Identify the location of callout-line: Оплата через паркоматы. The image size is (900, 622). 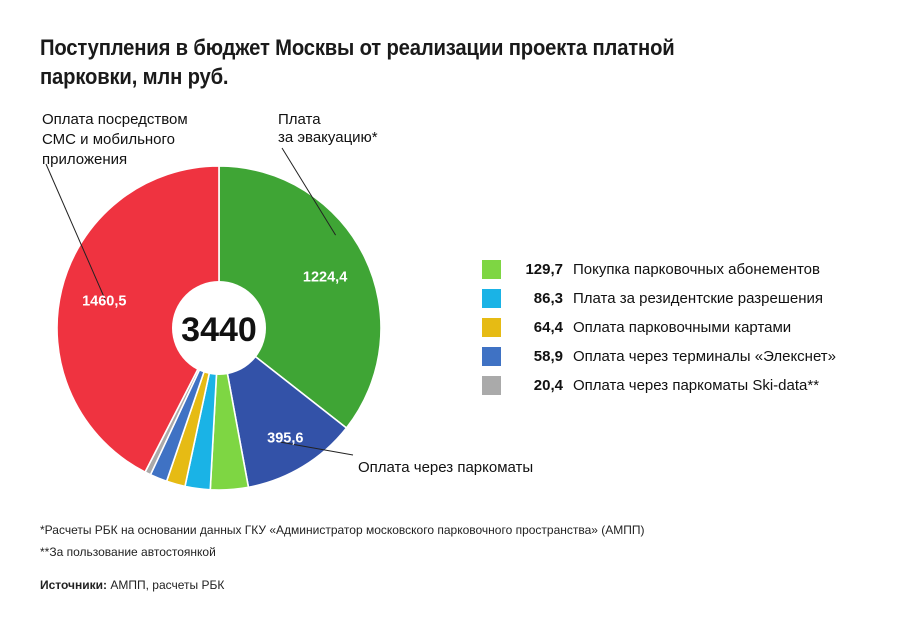
(445, 467).